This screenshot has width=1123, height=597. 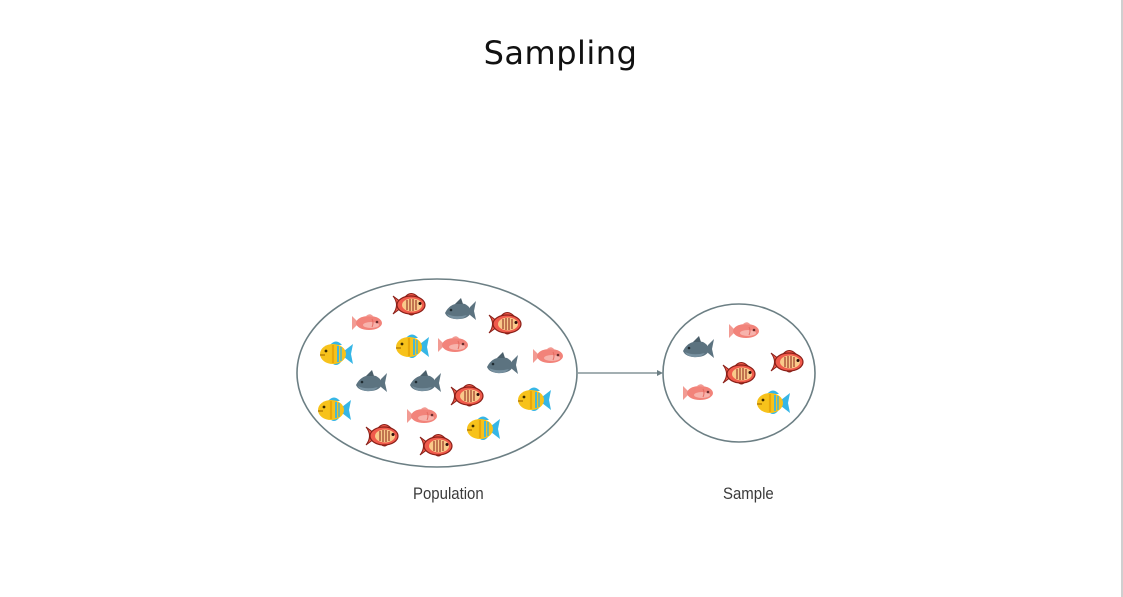 I want to click on page-title: Sampling, so click(x=560, y=53).